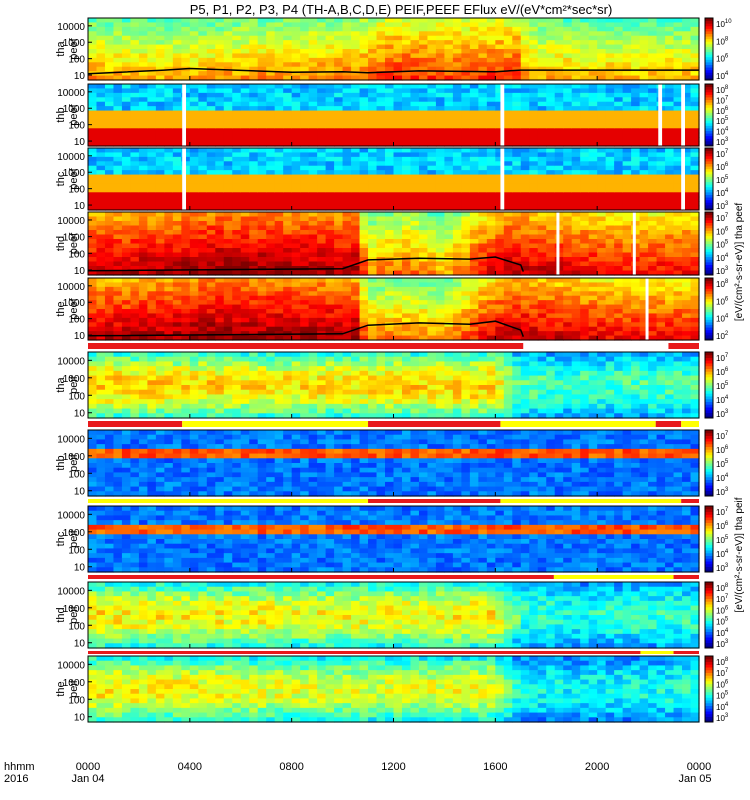  I want to click on colorbar-tick-label: 1010, so click(724, 24).